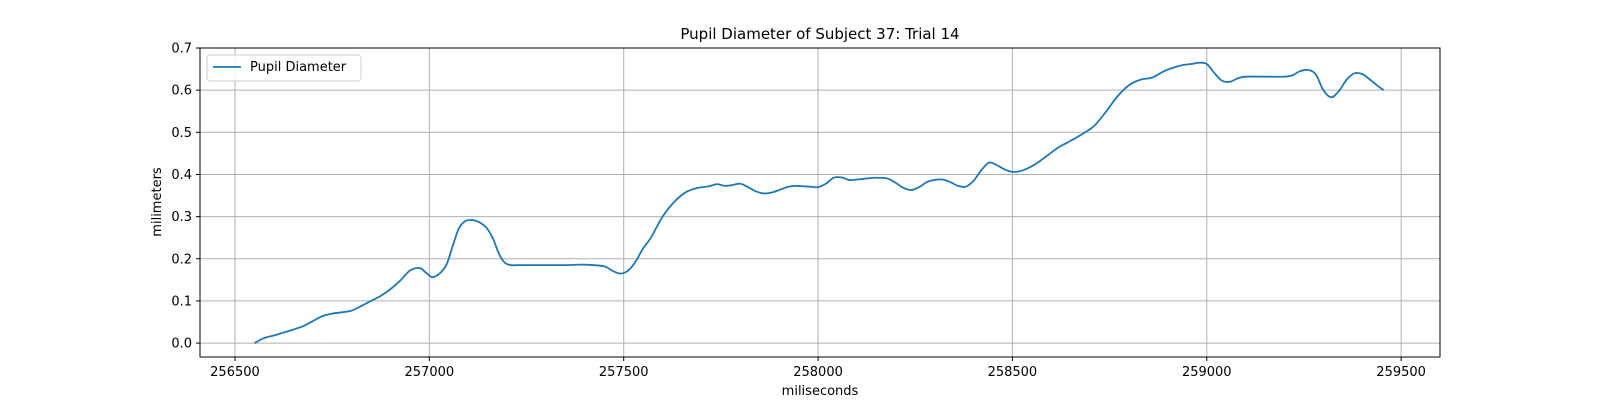 The height and width of the screenshot is (400, 1600). I want to click on x-tick-label: 258500, so click(1013, 372).